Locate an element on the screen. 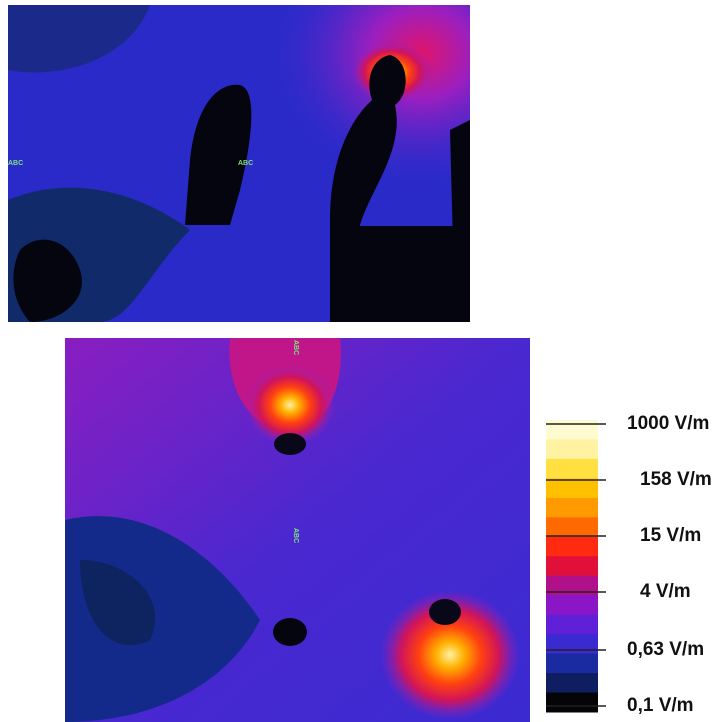 This screenshot has height=722, width=723. colorbar-label: 1000 V/m is located at coordinates (668, 423).